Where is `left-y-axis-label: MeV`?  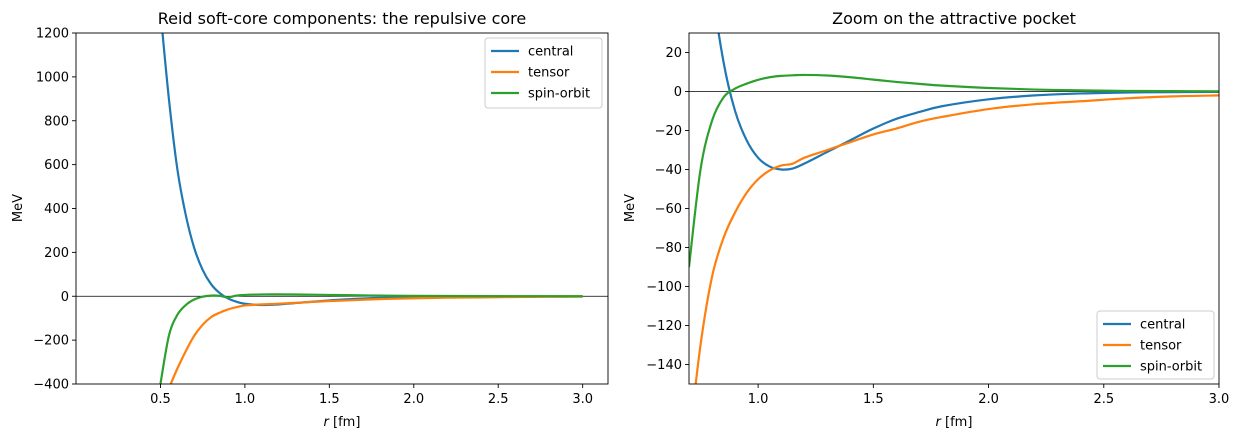
left-y-axis-label: MeV is located at coordinates (18, 208).